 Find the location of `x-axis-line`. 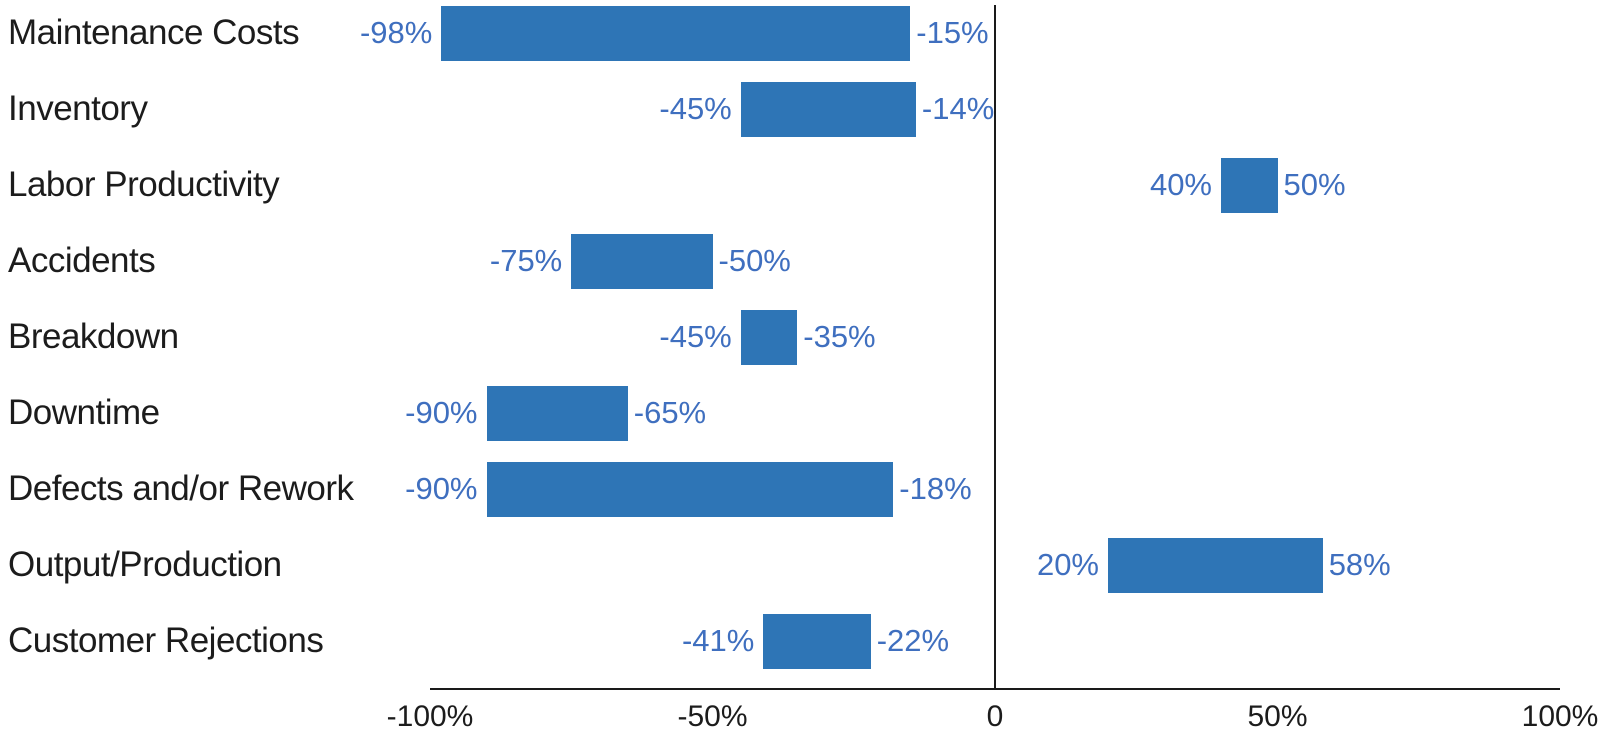

x-axis-line is located at coordinates (995, 689).